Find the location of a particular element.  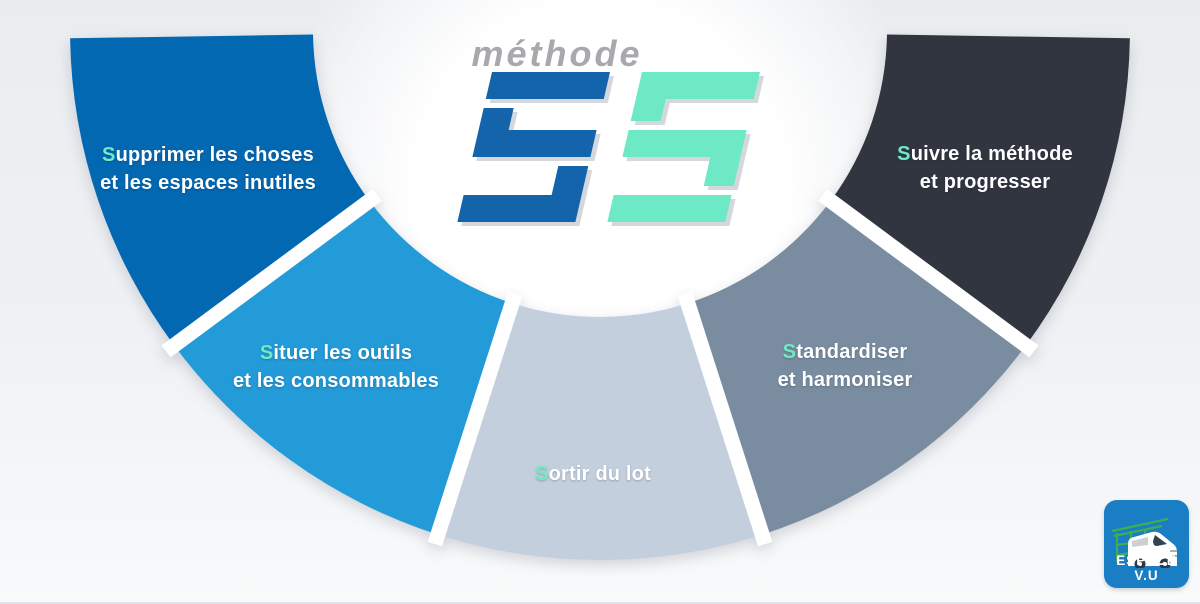

wedge-label-line1: Situer les outils is located at coordinates (336, 353).